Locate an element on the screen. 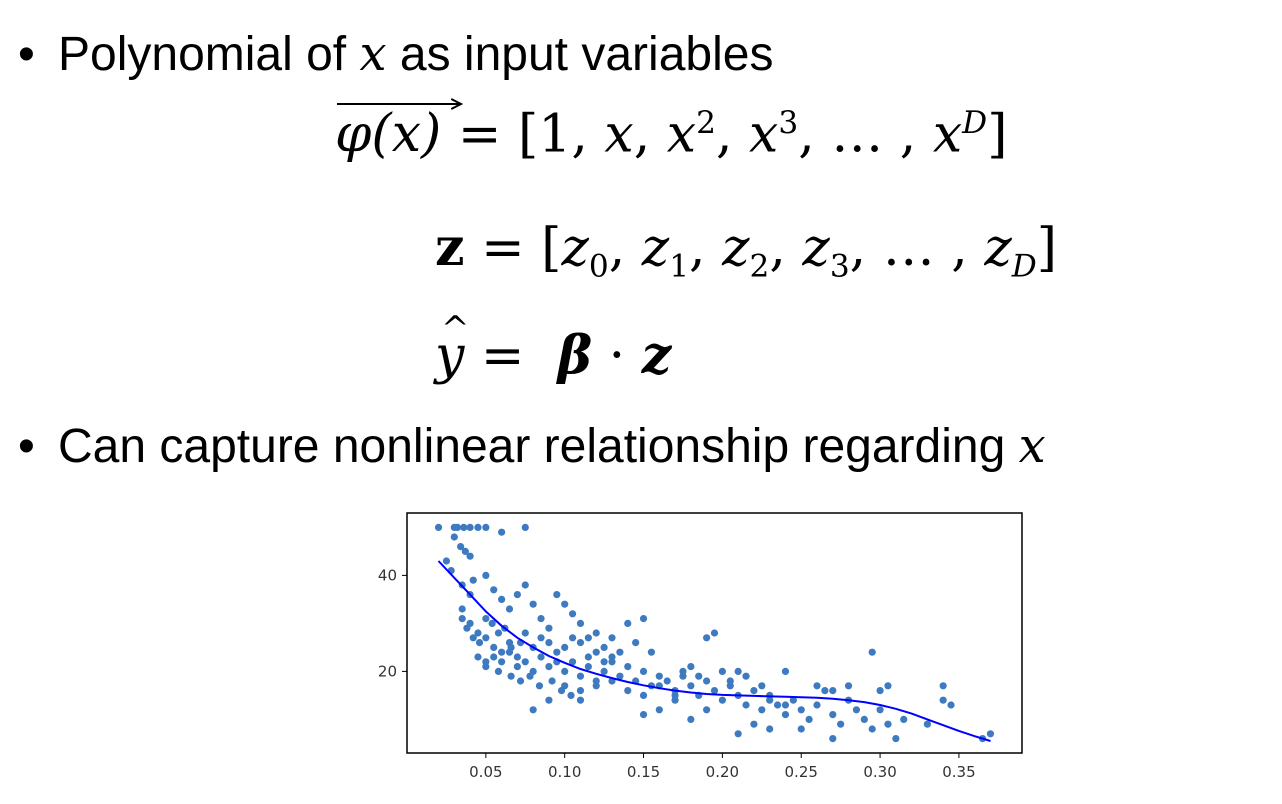 This screenshot has height=804, width=1282. z3: z is located at coordinates (816, 248).